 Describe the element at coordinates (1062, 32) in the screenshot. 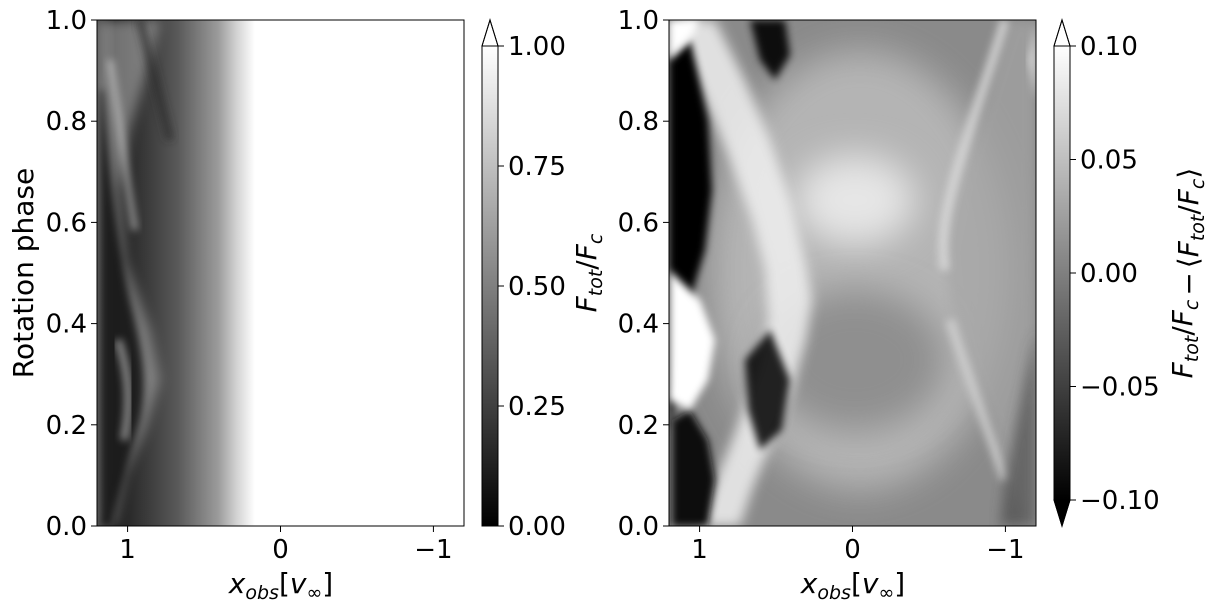

I see `colorbar-right-extend-max` at that location.